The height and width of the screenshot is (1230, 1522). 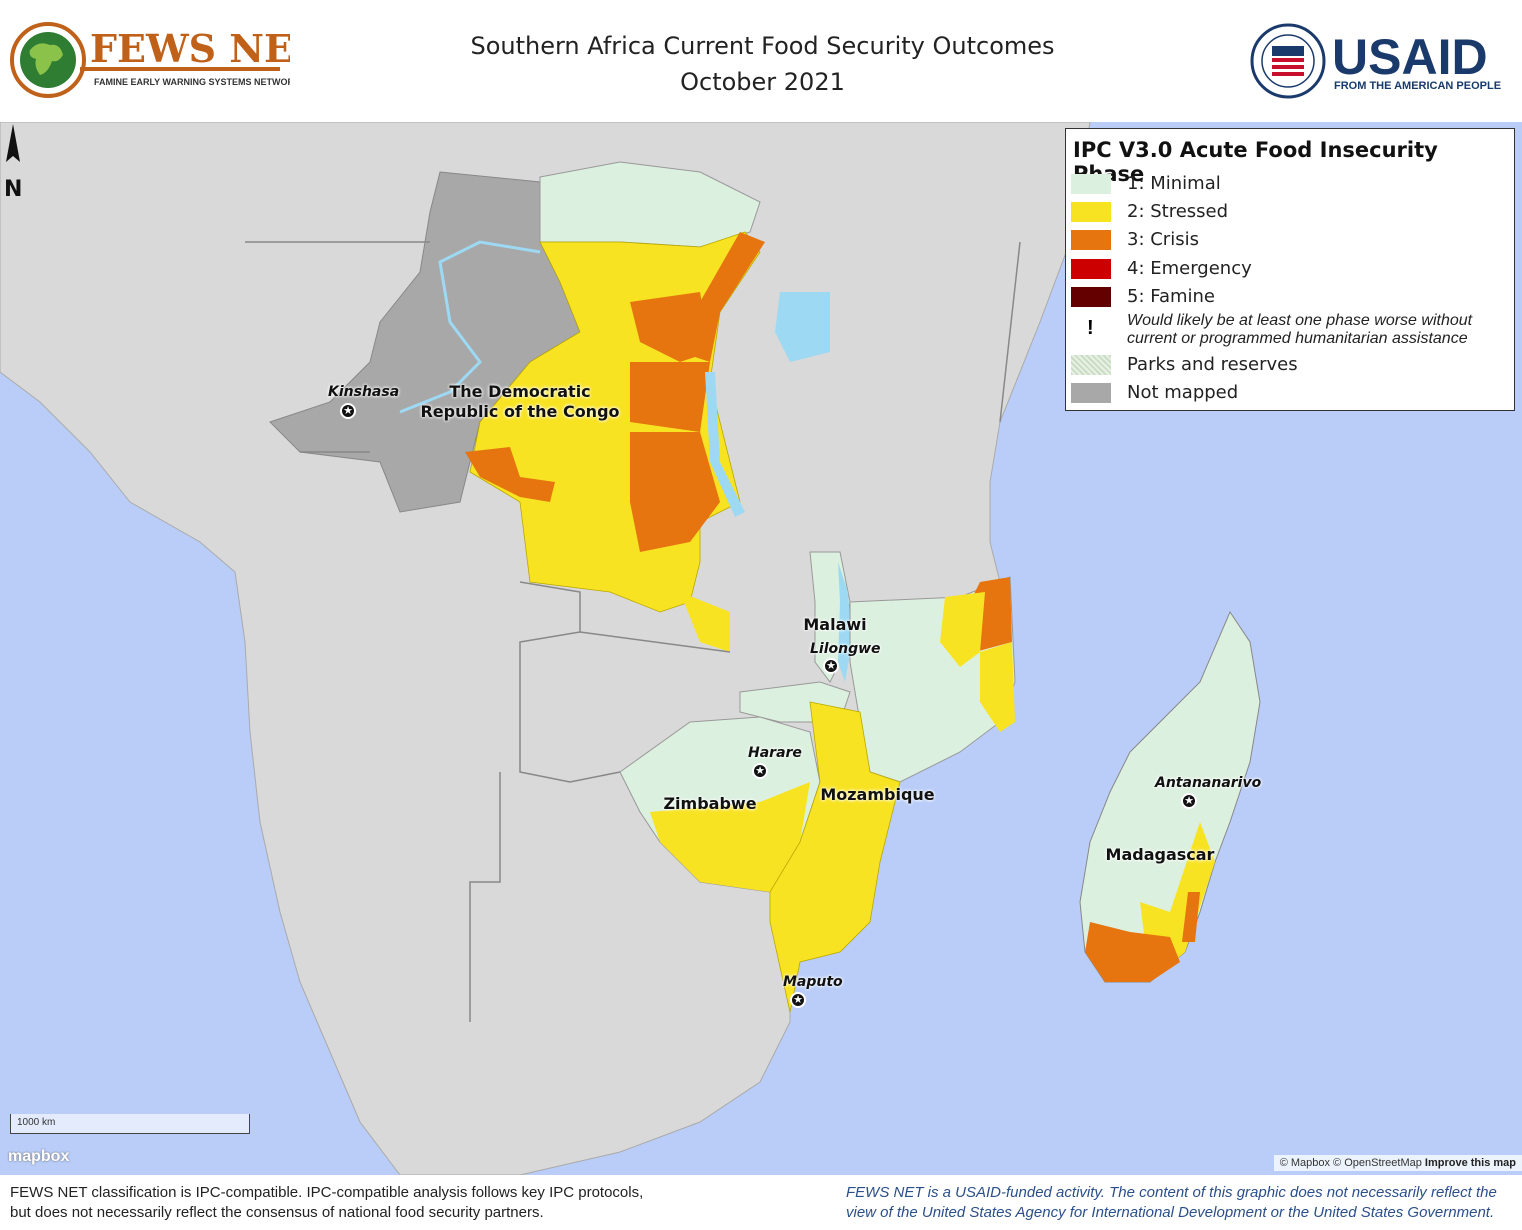 I want to click on scale-label: 1000 km, so click(x=36, y=1122).